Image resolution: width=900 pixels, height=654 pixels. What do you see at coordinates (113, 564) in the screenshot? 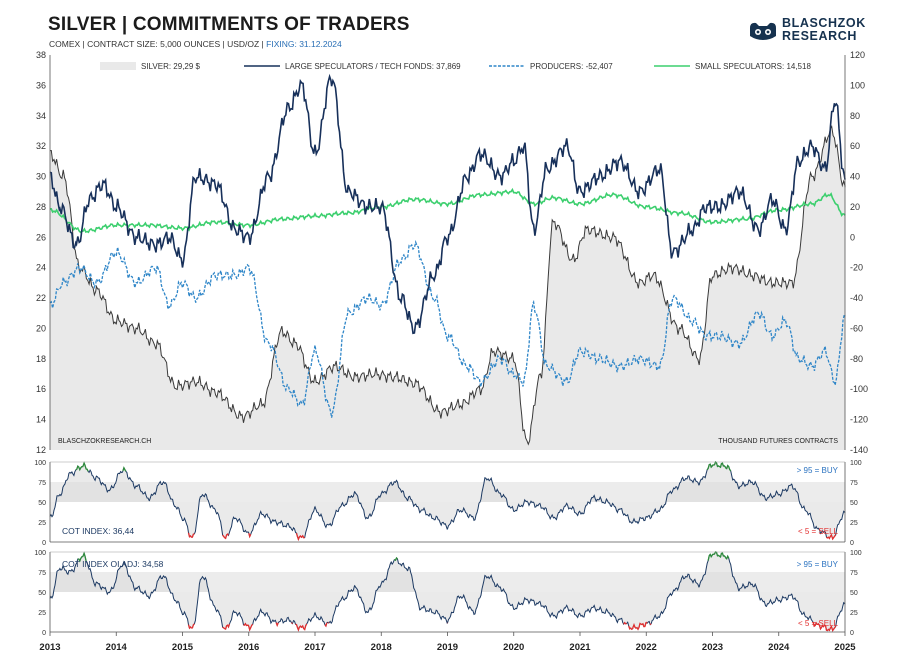
I see `cot-index-value: COT INDEX OI ADJ: 34,58` at bounding box center [113, 564].